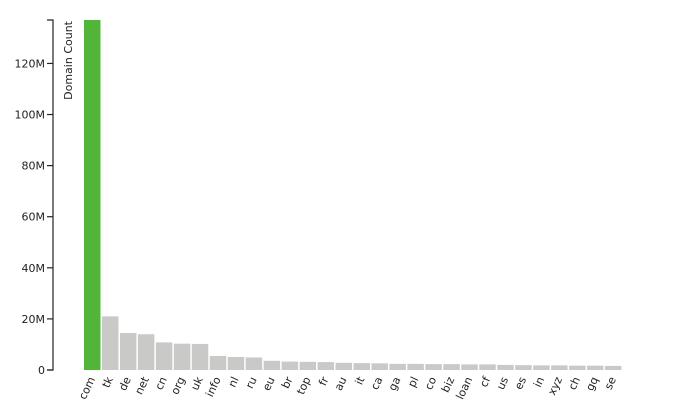  I want to click on bar-eu, so click(272, 365).